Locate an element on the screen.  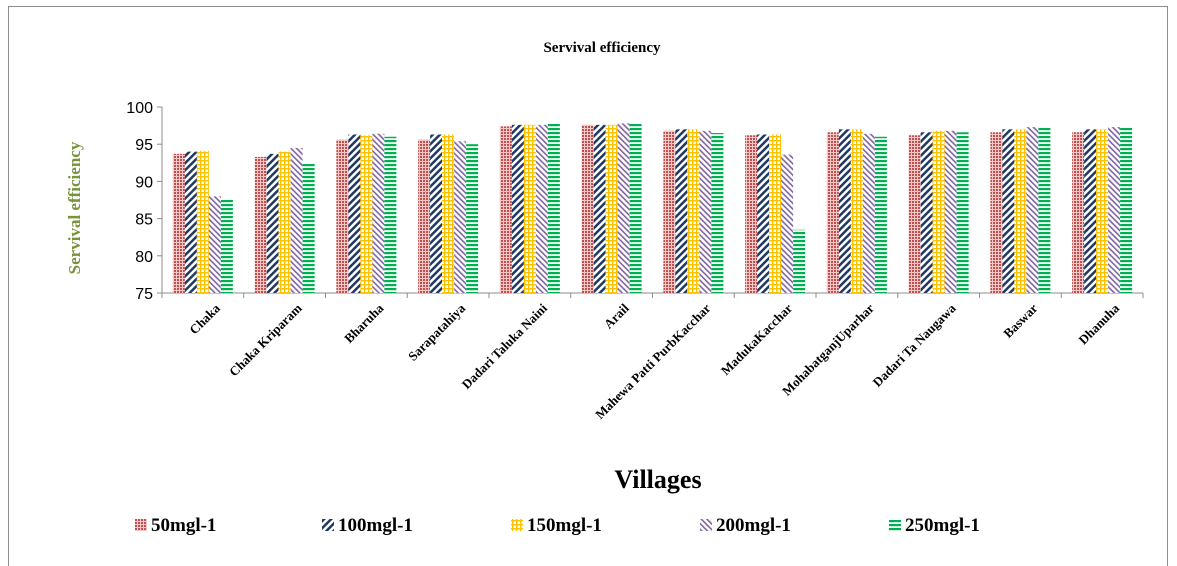
x-tick-label: Arail is located at coordinates (616, 315).